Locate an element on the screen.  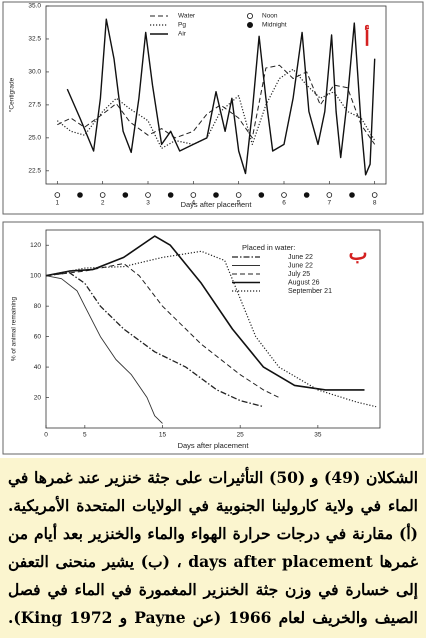
x-tick-label: 25 is located at coordinates (241, 435).